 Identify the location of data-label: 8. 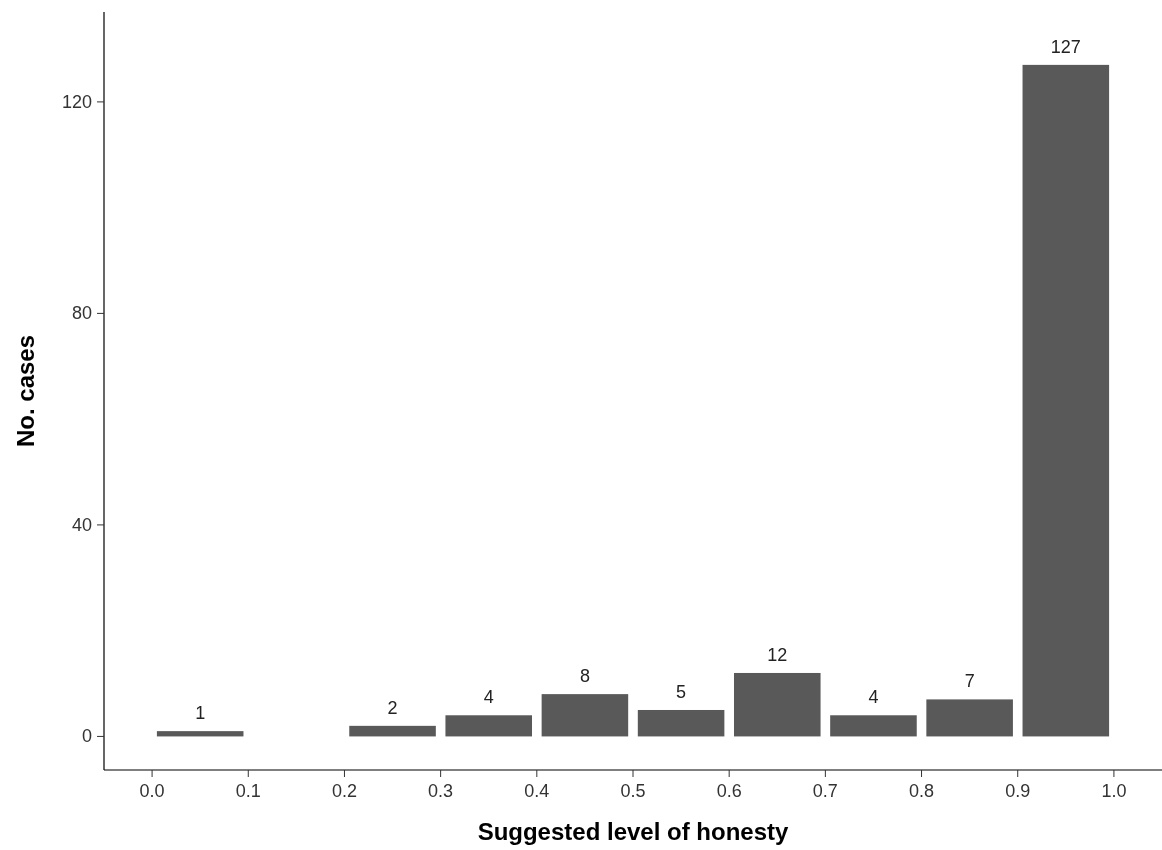
(584, 676).